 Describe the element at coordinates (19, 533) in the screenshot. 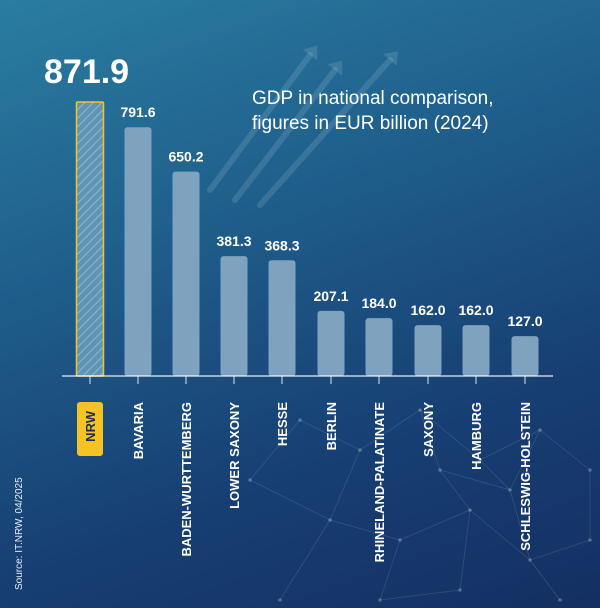

I see `source-note: Source: IT.NRW, 04/2025` at that location.